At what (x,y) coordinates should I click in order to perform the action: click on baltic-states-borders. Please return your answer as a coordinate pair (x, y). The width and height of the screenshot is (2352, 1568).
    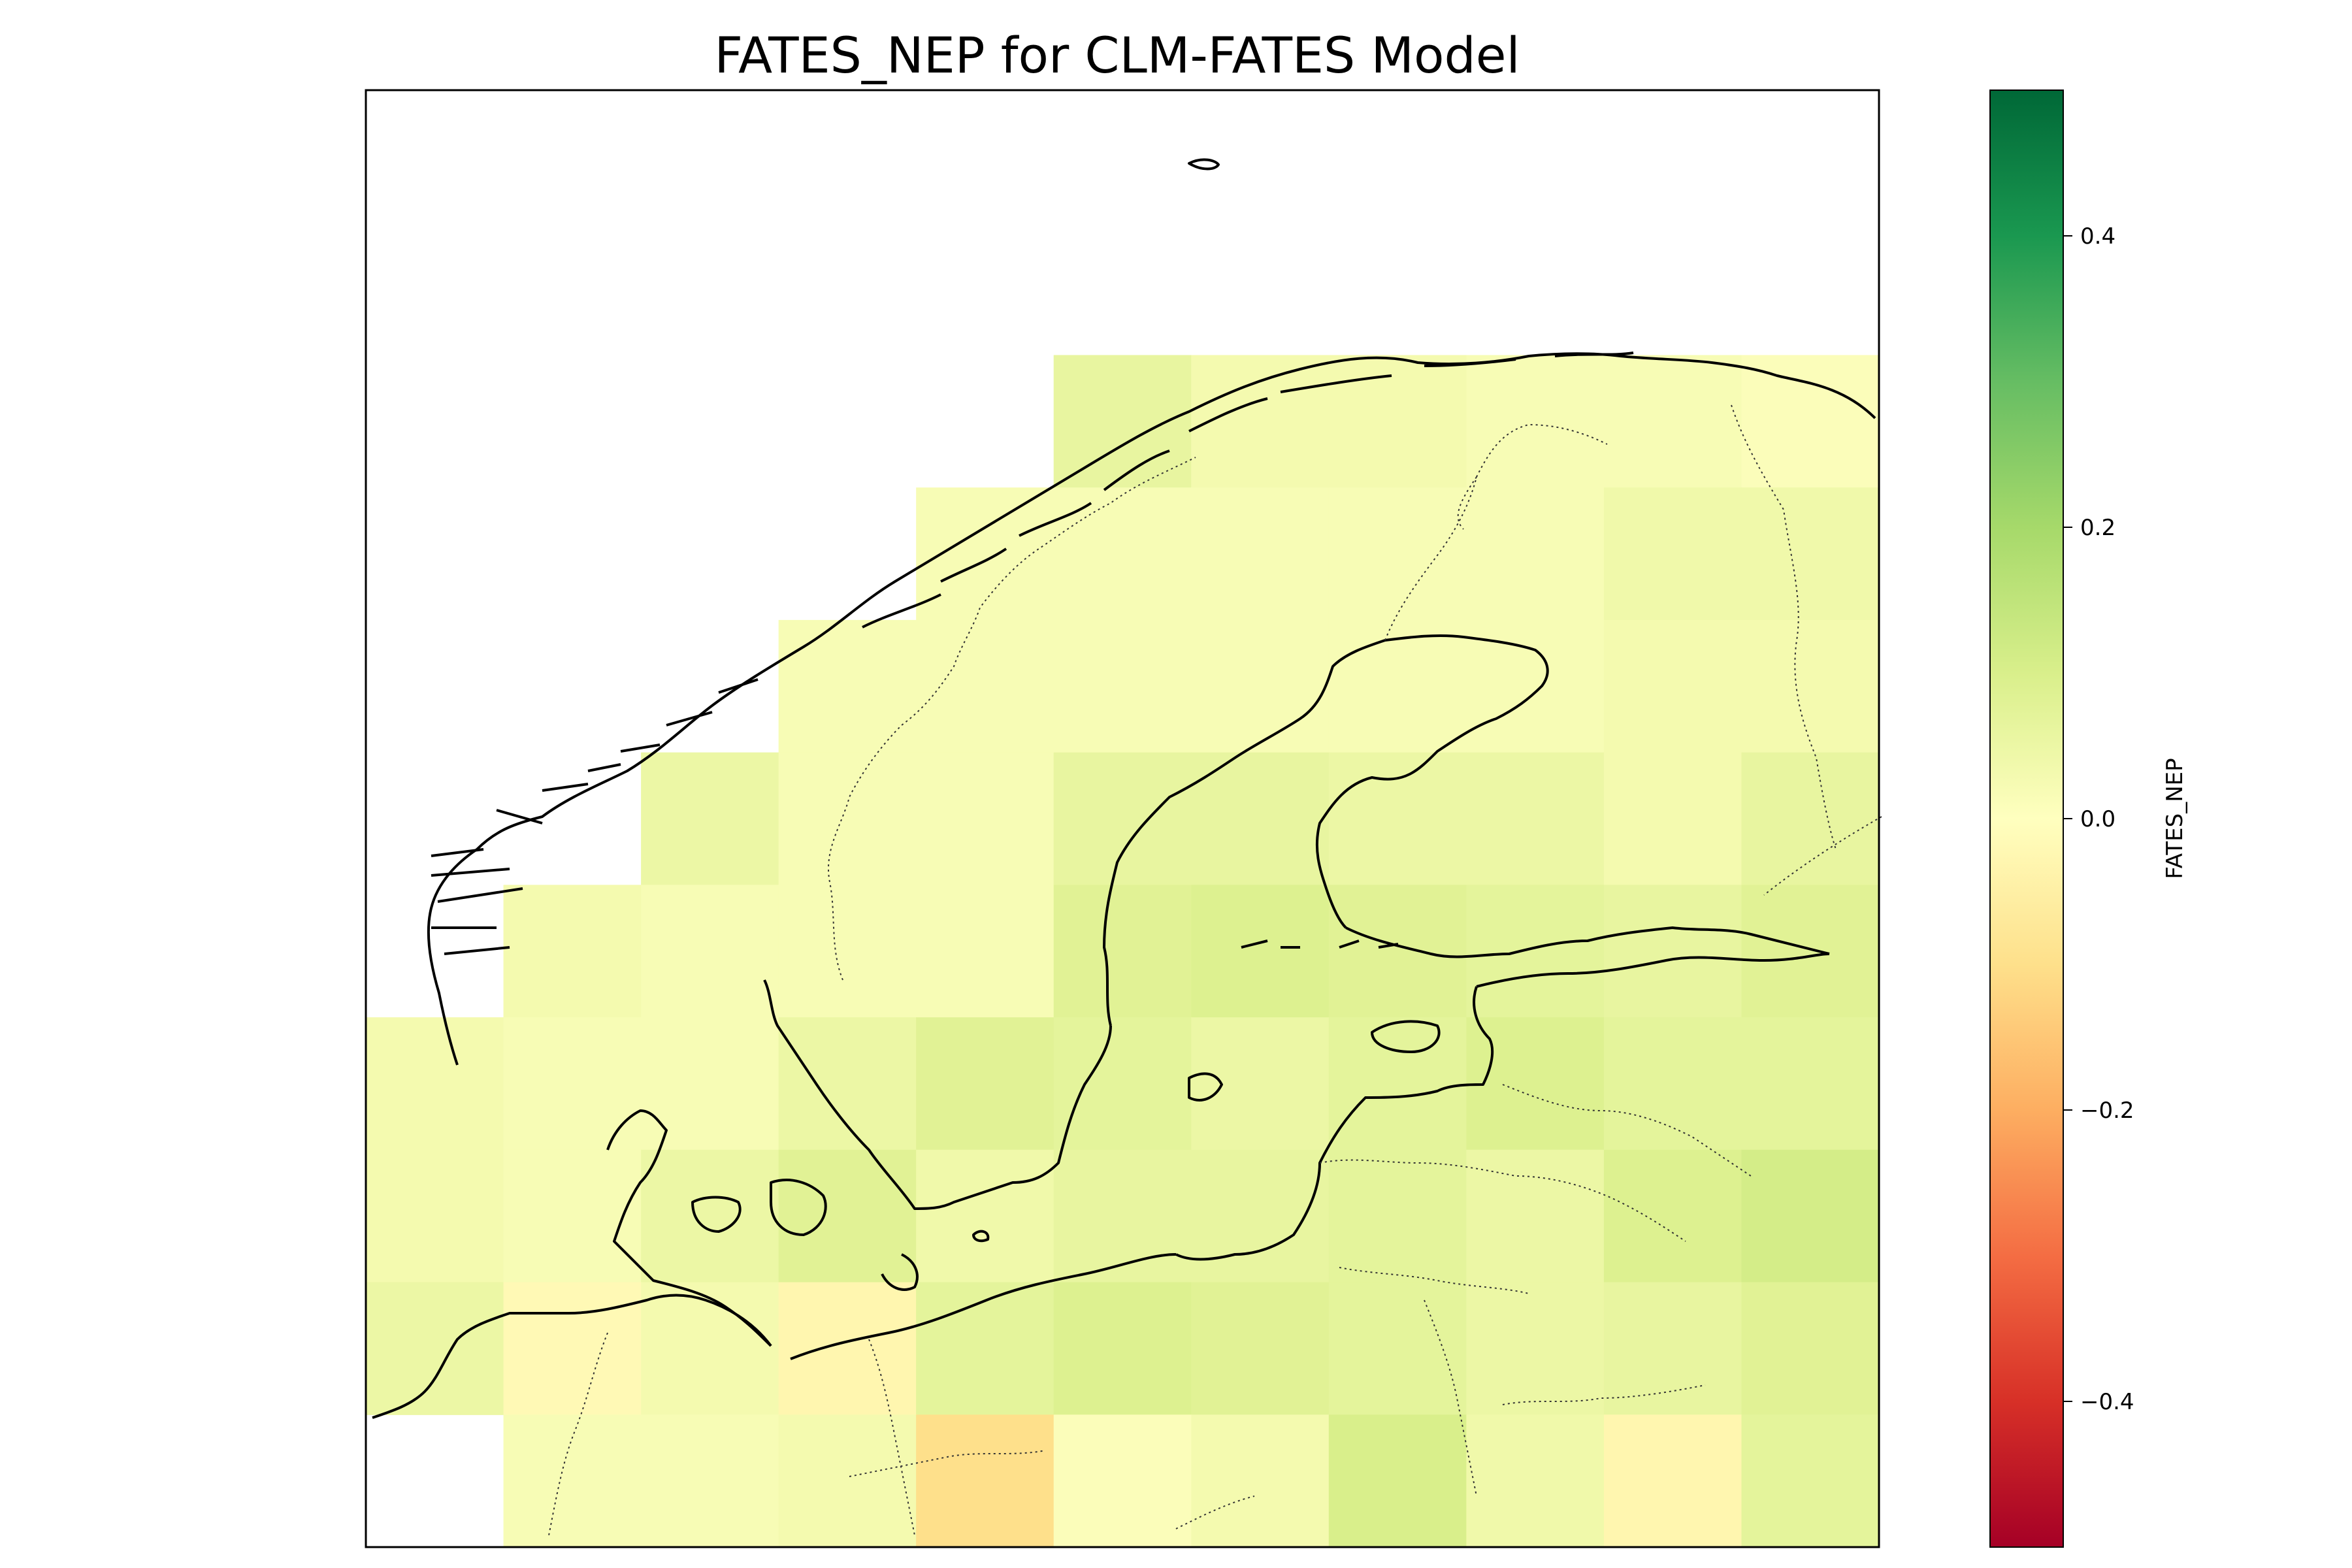
    Looking at the image, I should click on (1535, 1189).